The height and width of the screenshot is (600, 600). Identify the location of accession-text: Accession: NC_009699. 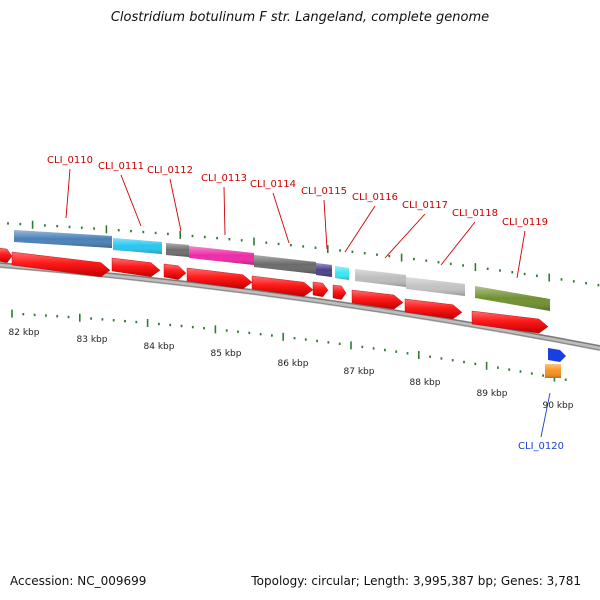
(78, 581).